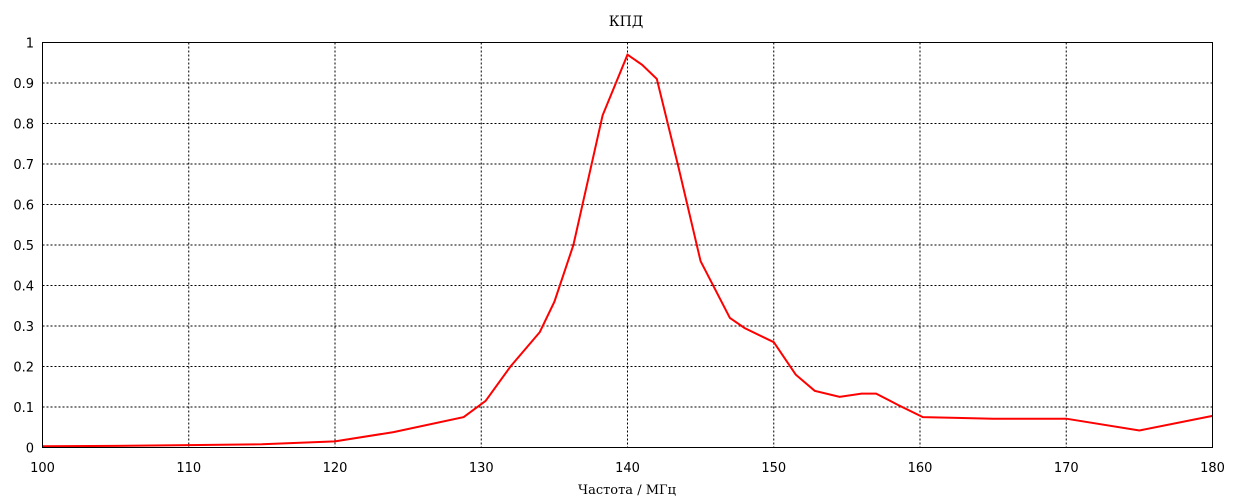 Image resolution: width=1236 pixels, height=498 pixels. What do you see at coordinates (23, 125) in the screenshot?
I see `y-tick-label: 0.8` at bounding box center [23, 125].